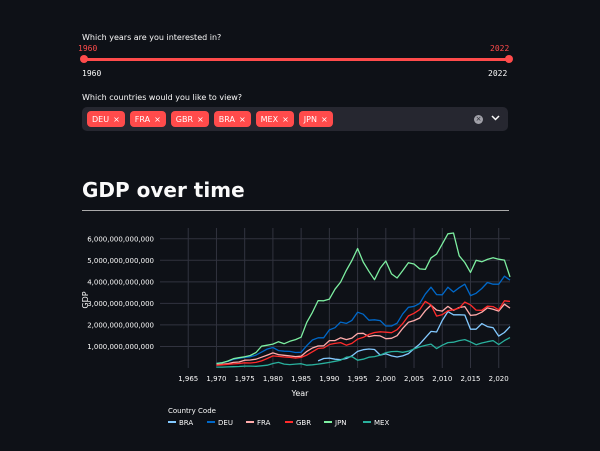 The image size is (600, 451). I want to click on countries-multiselect: DEU × FRA × GBR × BRA × MEX × JPN × ×, so click(295, 119).